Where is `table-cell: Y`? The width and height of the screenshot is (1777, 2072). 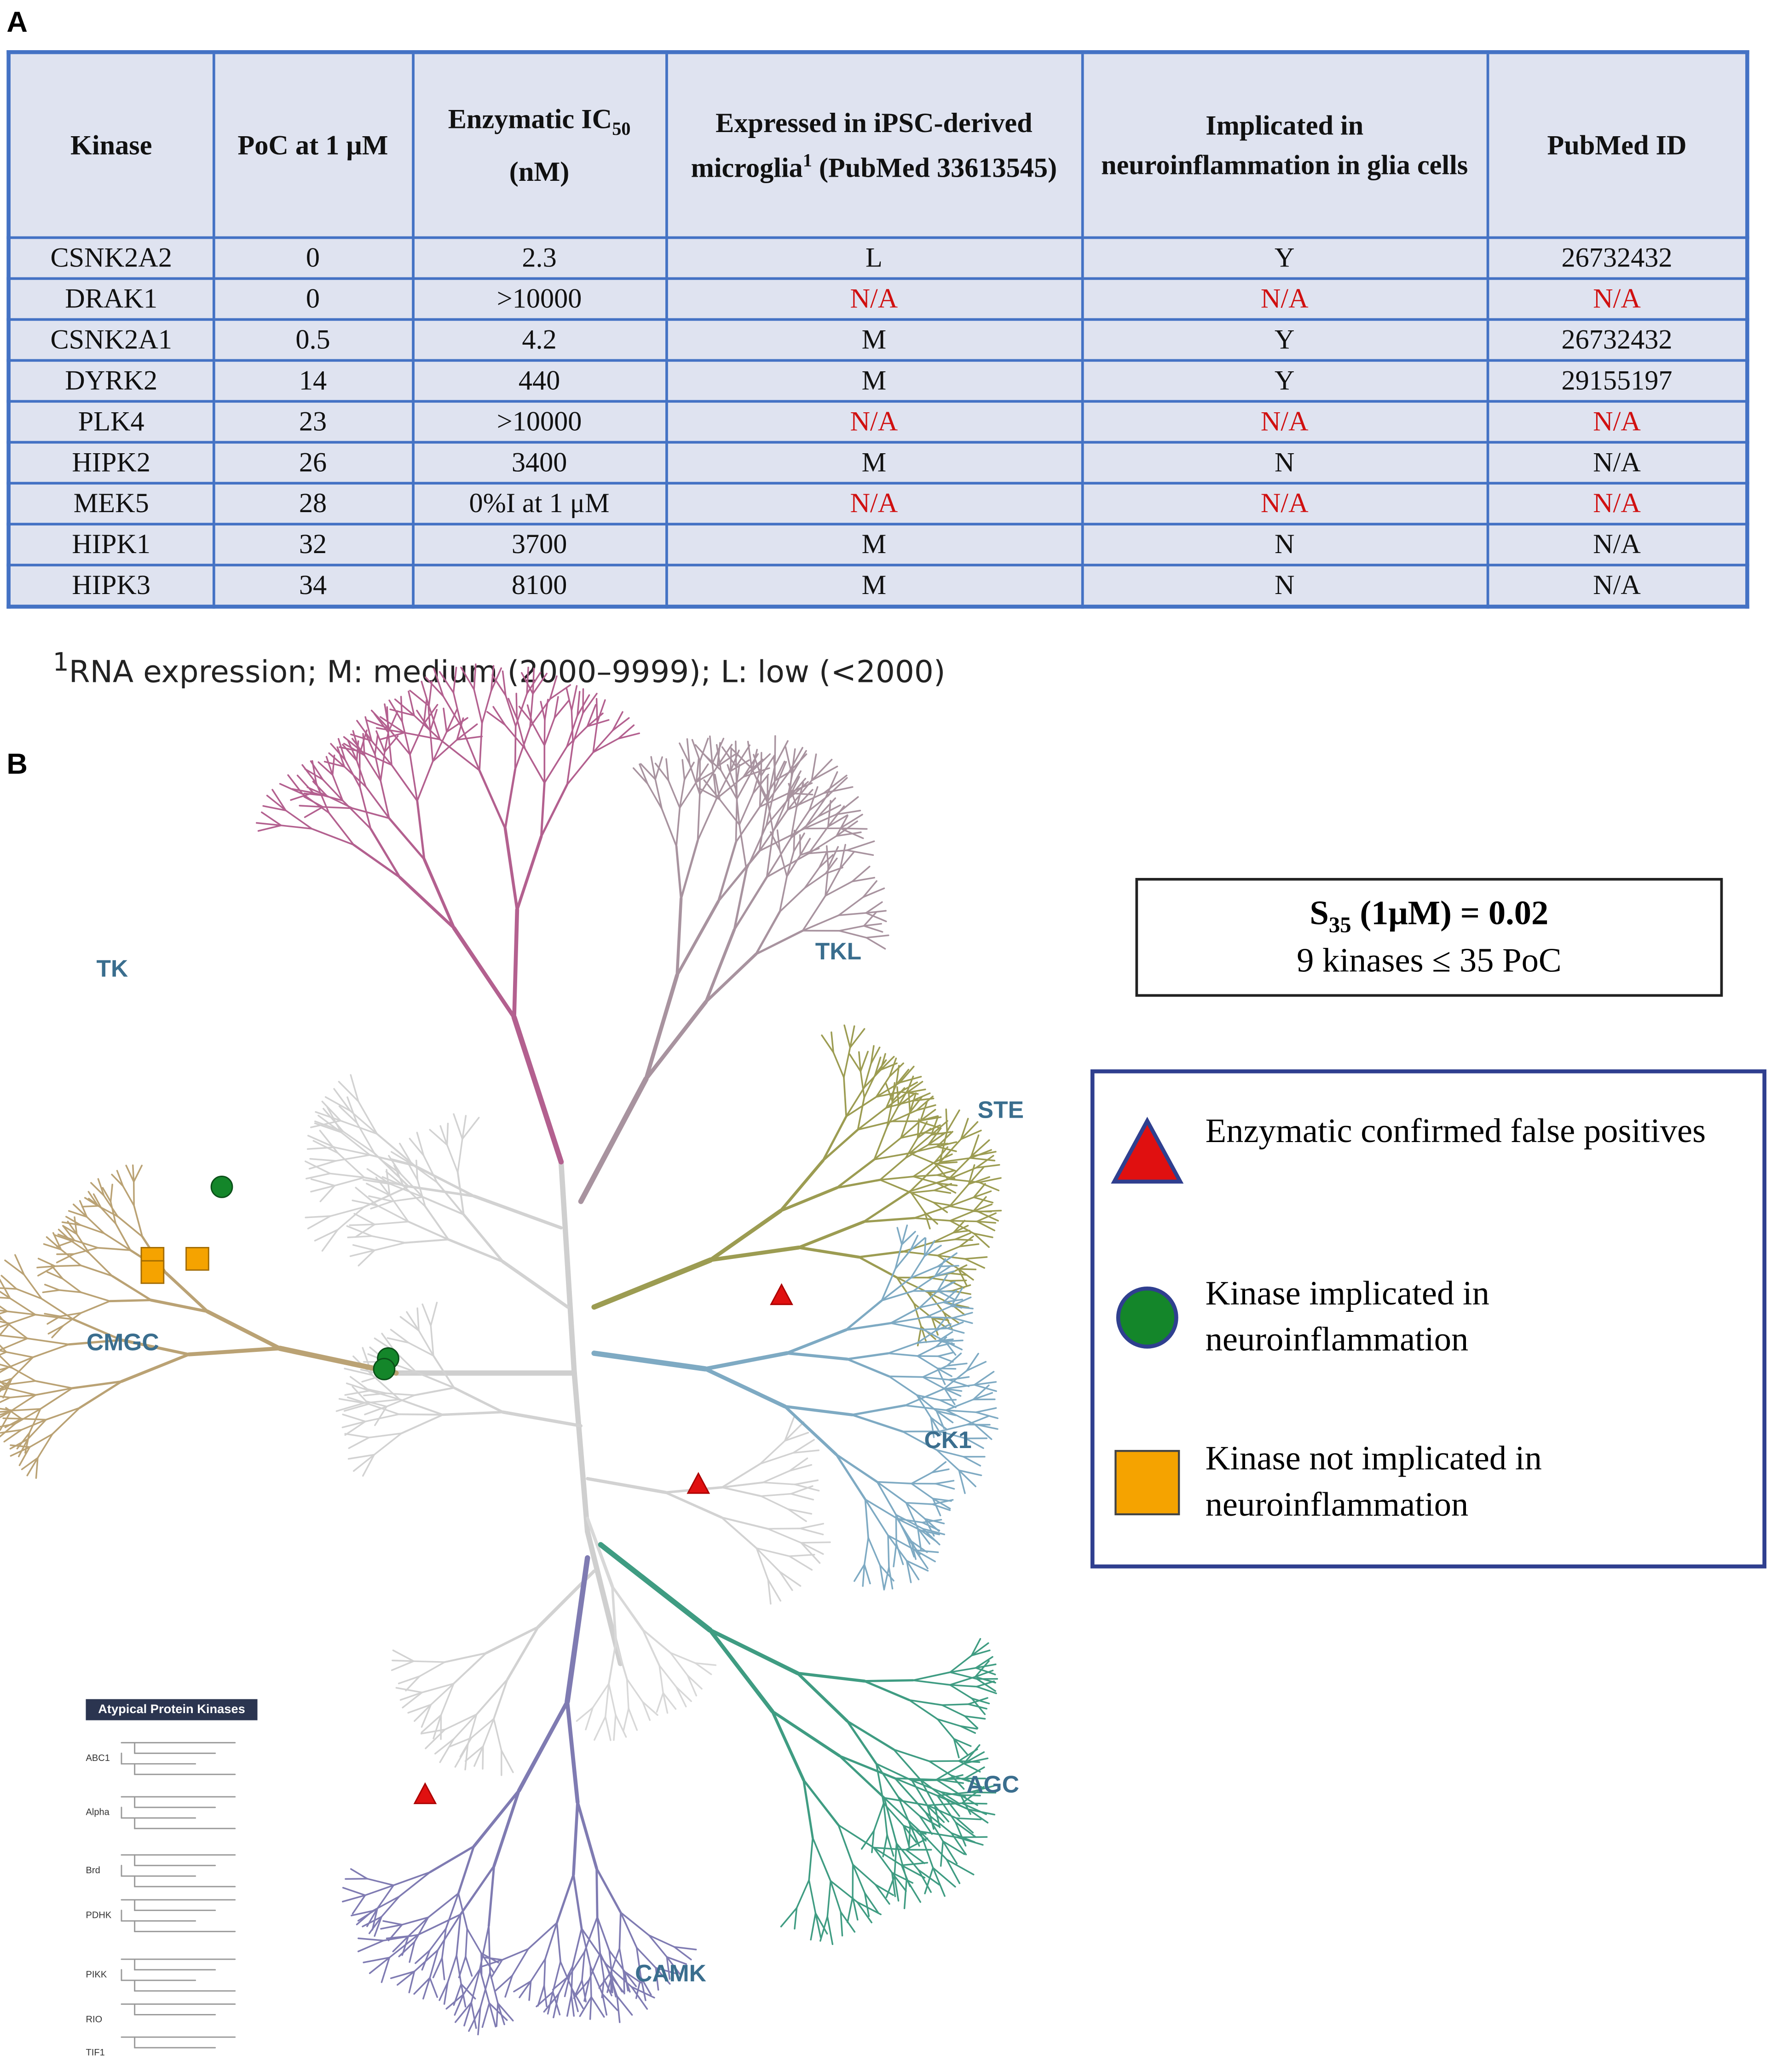
table-cell: Y is located at coordinates (1284, 340).